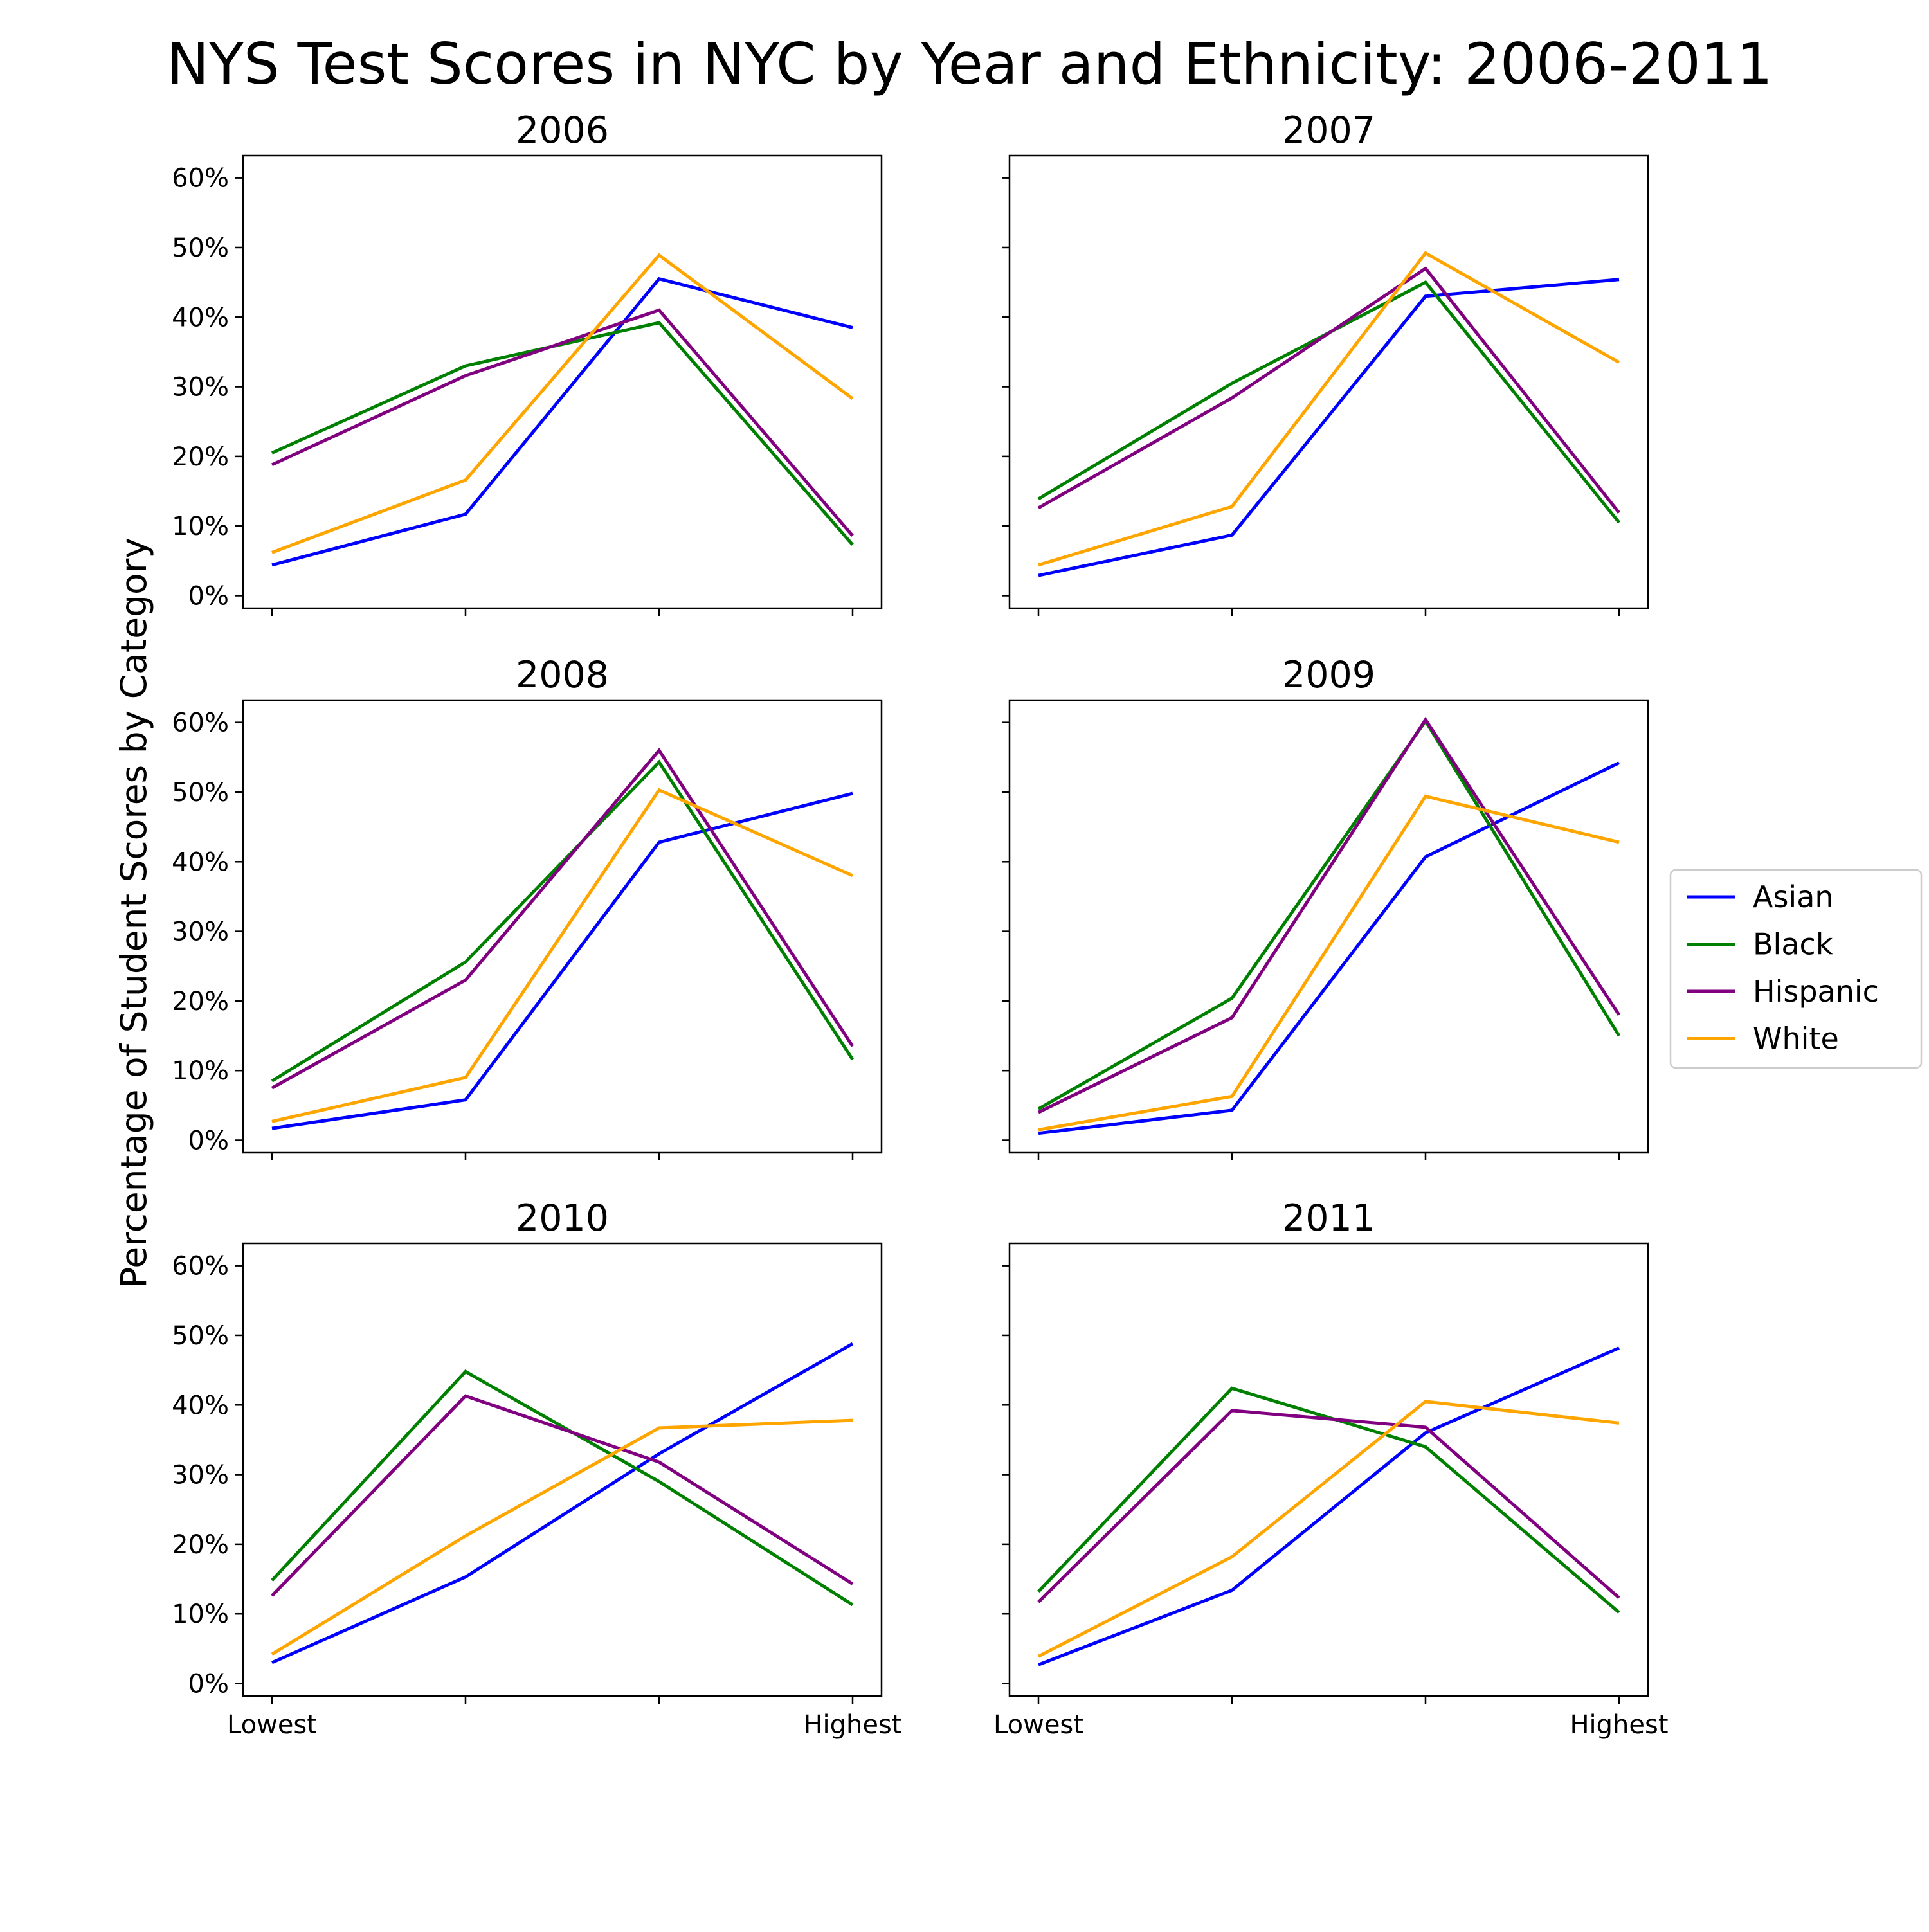 Image resolution: width=1929 pixels, height=1932 pixels. I want to click on panel-2007: 2007, so click(1325, 362).